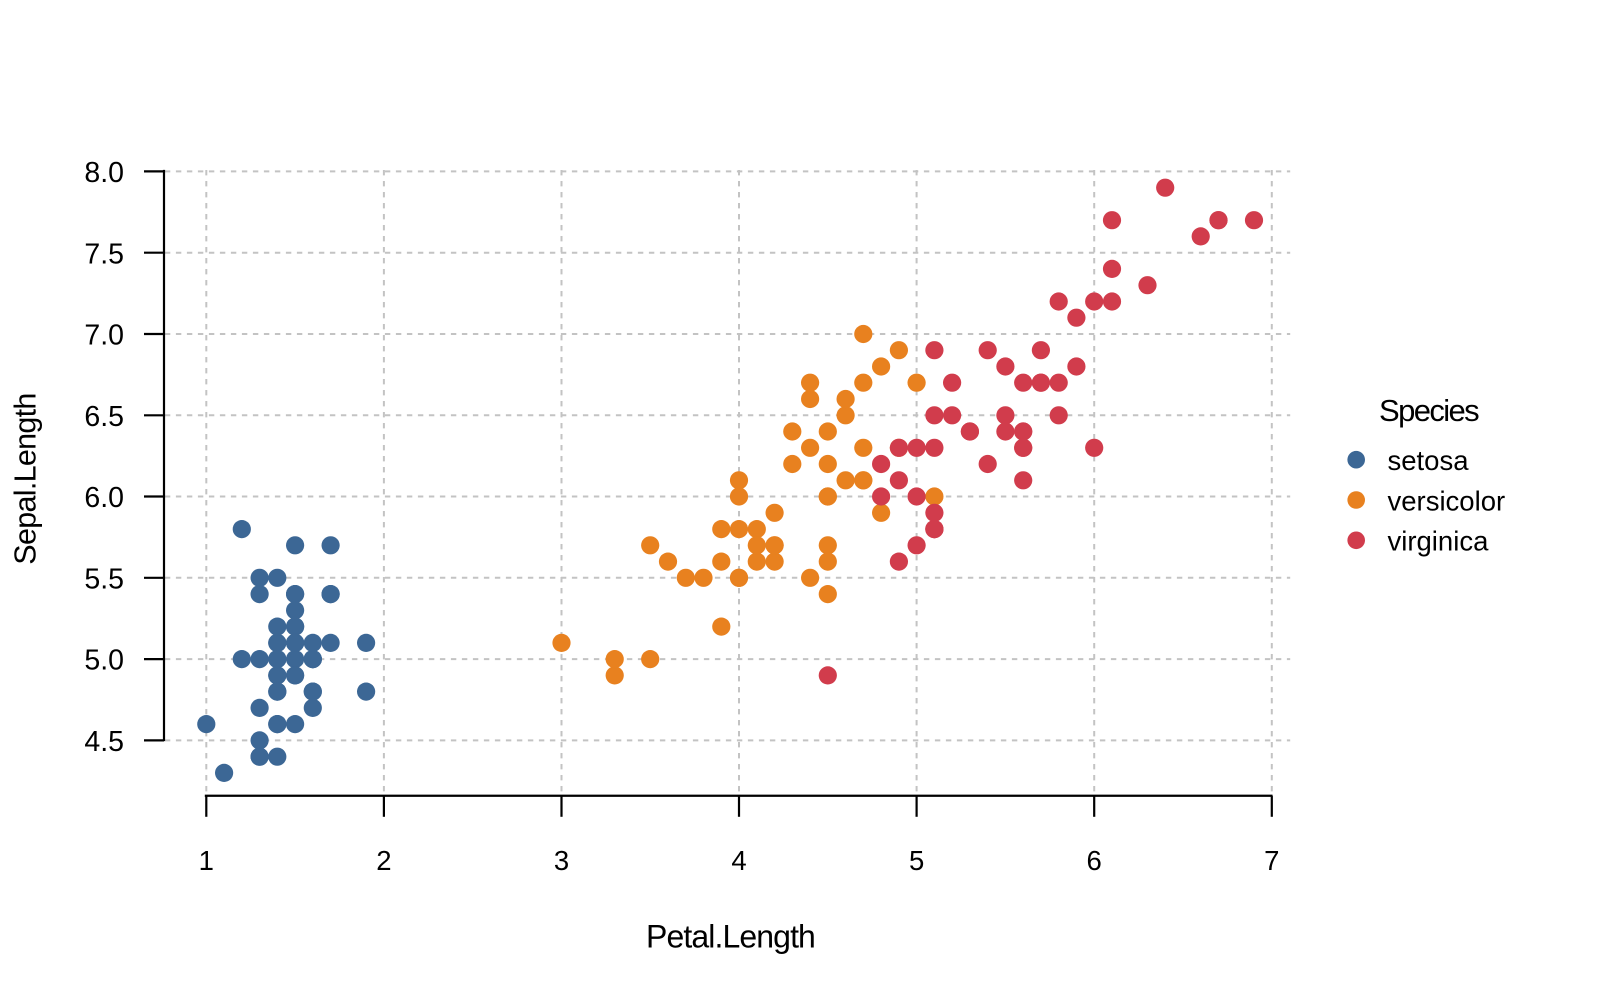 This screenshot has height=1000, width=1600. Describe the element at coordinates (730, 937) in the screenshot. I see `svg-text: Petal.Length` at that location.